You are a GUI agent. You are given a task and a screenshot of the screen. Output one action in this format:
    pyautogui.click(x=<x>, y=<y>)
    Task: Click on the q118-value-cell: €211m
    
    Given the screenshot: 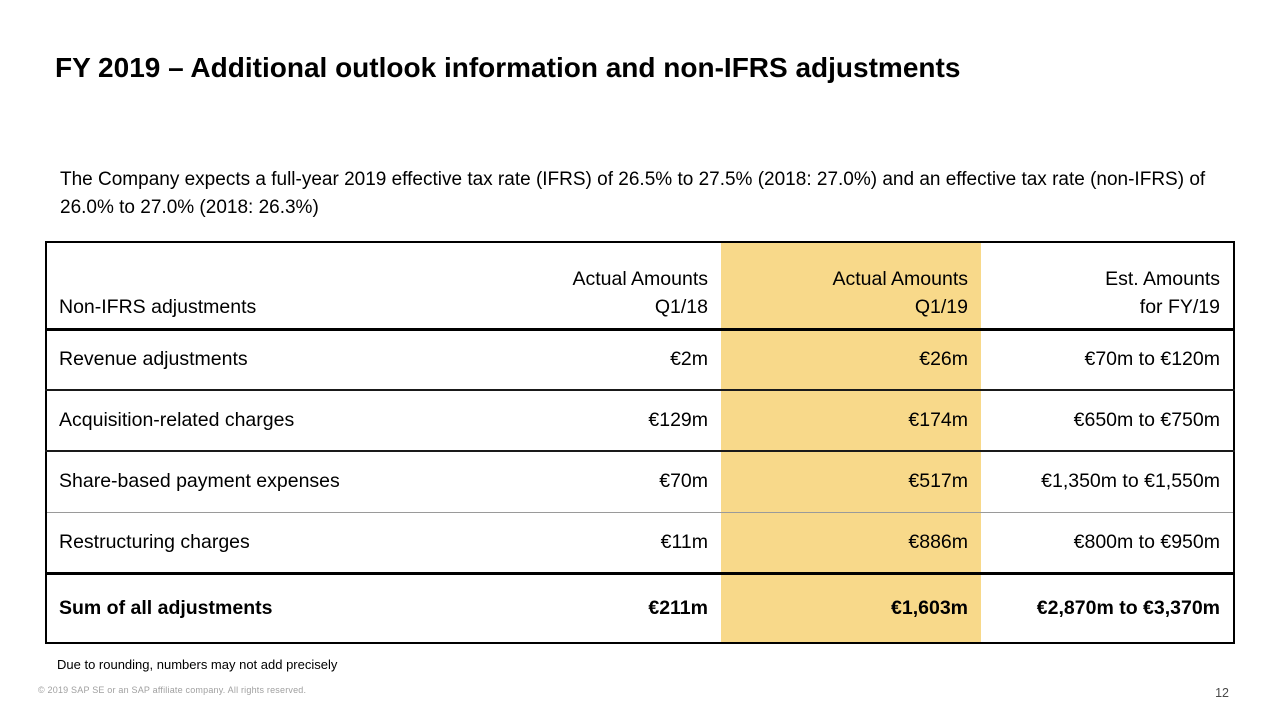 What is the action you would take?
    pyautogui.click(x=678, y=607)
    